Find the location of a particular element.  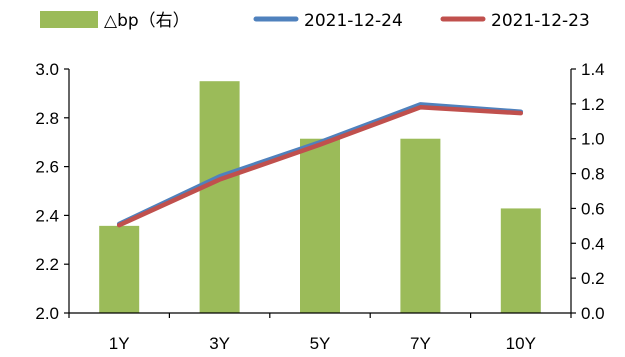

left-tick-label: 2.8 is located at coordinates (47, 118).